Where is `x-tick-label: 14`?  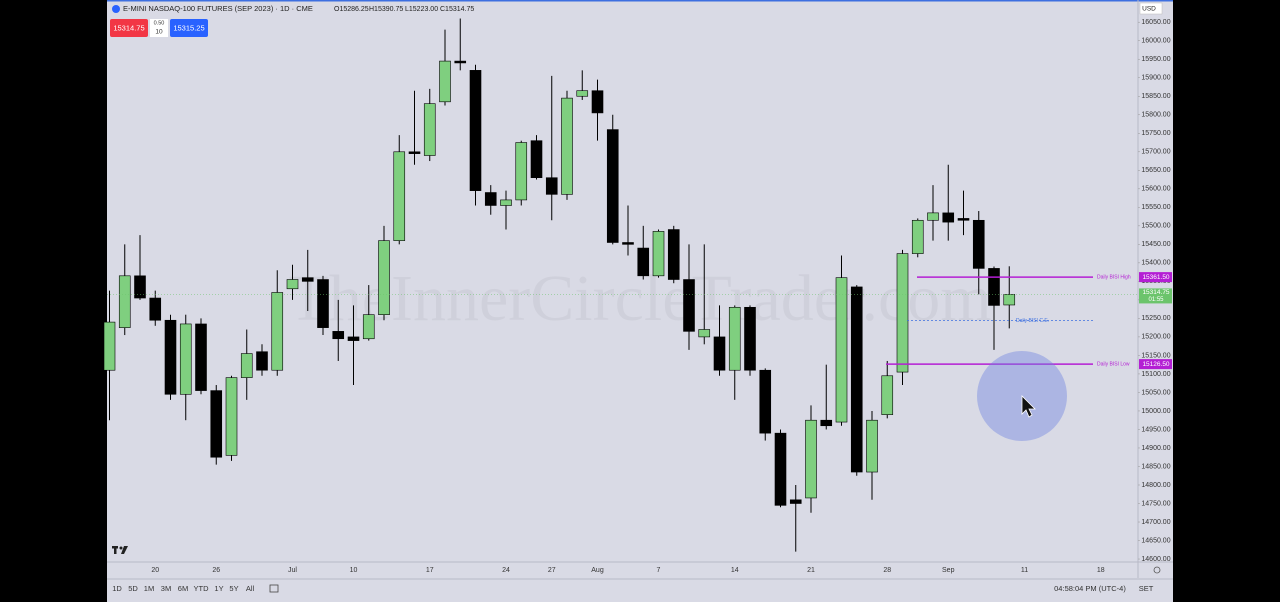
x-tick-label: 14 is located at coordinates (735, 570).